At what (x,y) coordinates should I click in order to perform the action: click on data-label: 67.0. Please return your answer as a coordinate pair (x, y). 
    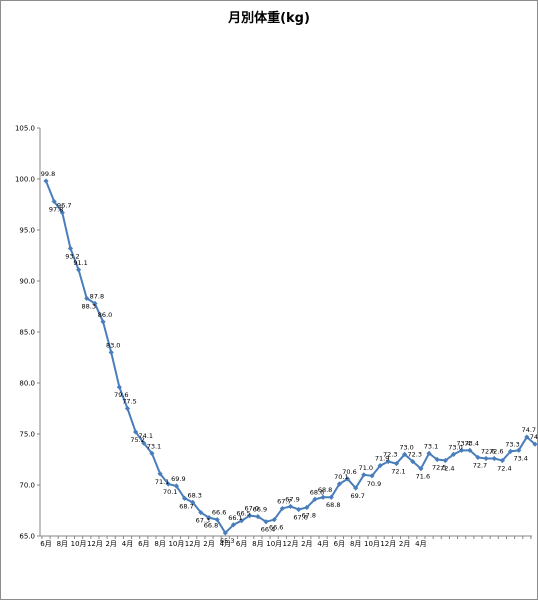
    Looking at the image, I should click on (252, 509).